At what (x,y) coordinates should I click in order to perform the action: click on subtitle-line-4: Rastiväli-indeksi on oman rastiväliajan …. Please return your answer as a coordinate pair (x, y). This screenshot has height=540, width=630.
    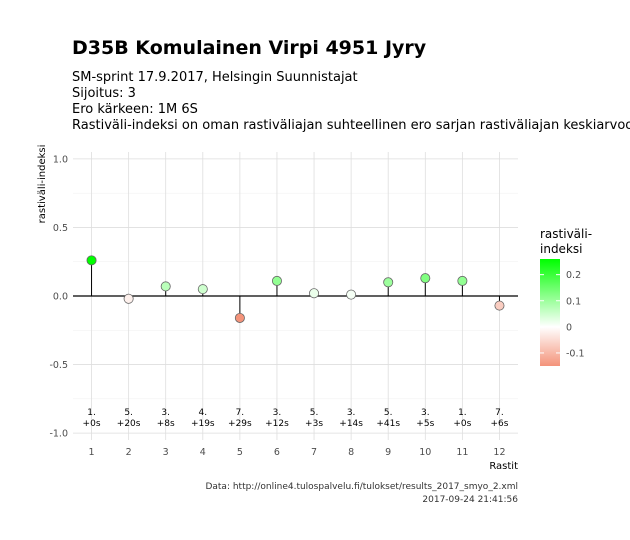
    Looking at the image, I should click on (351, 125).